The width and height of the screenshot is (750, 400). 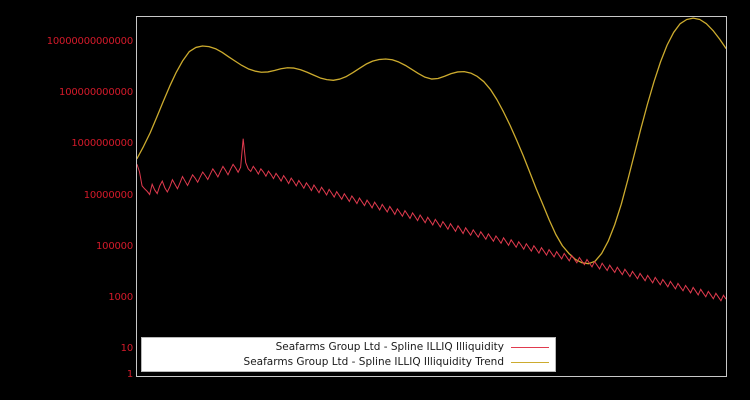 I want to click on y-tick-label-6: 10, so click(x=127, y=349).